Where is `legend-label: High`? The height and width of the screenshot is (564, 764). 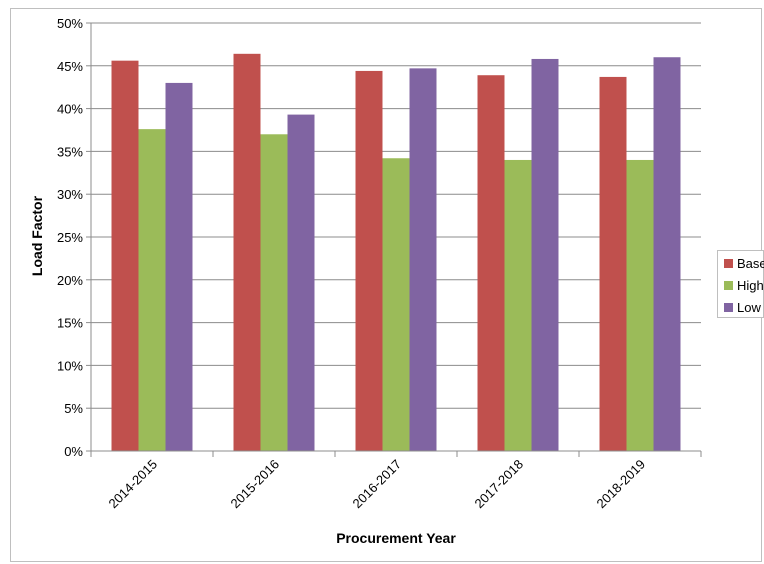 legend-label: High is located at coordinates (750, 285).